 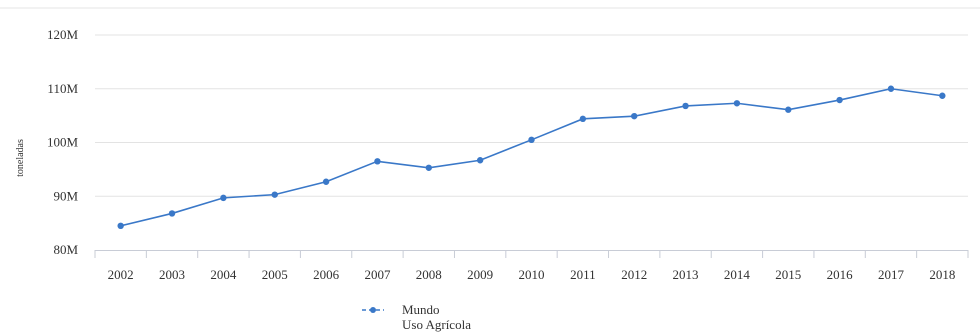 I want to click on x-tick-label: 2013, so click(x=686, y=274).